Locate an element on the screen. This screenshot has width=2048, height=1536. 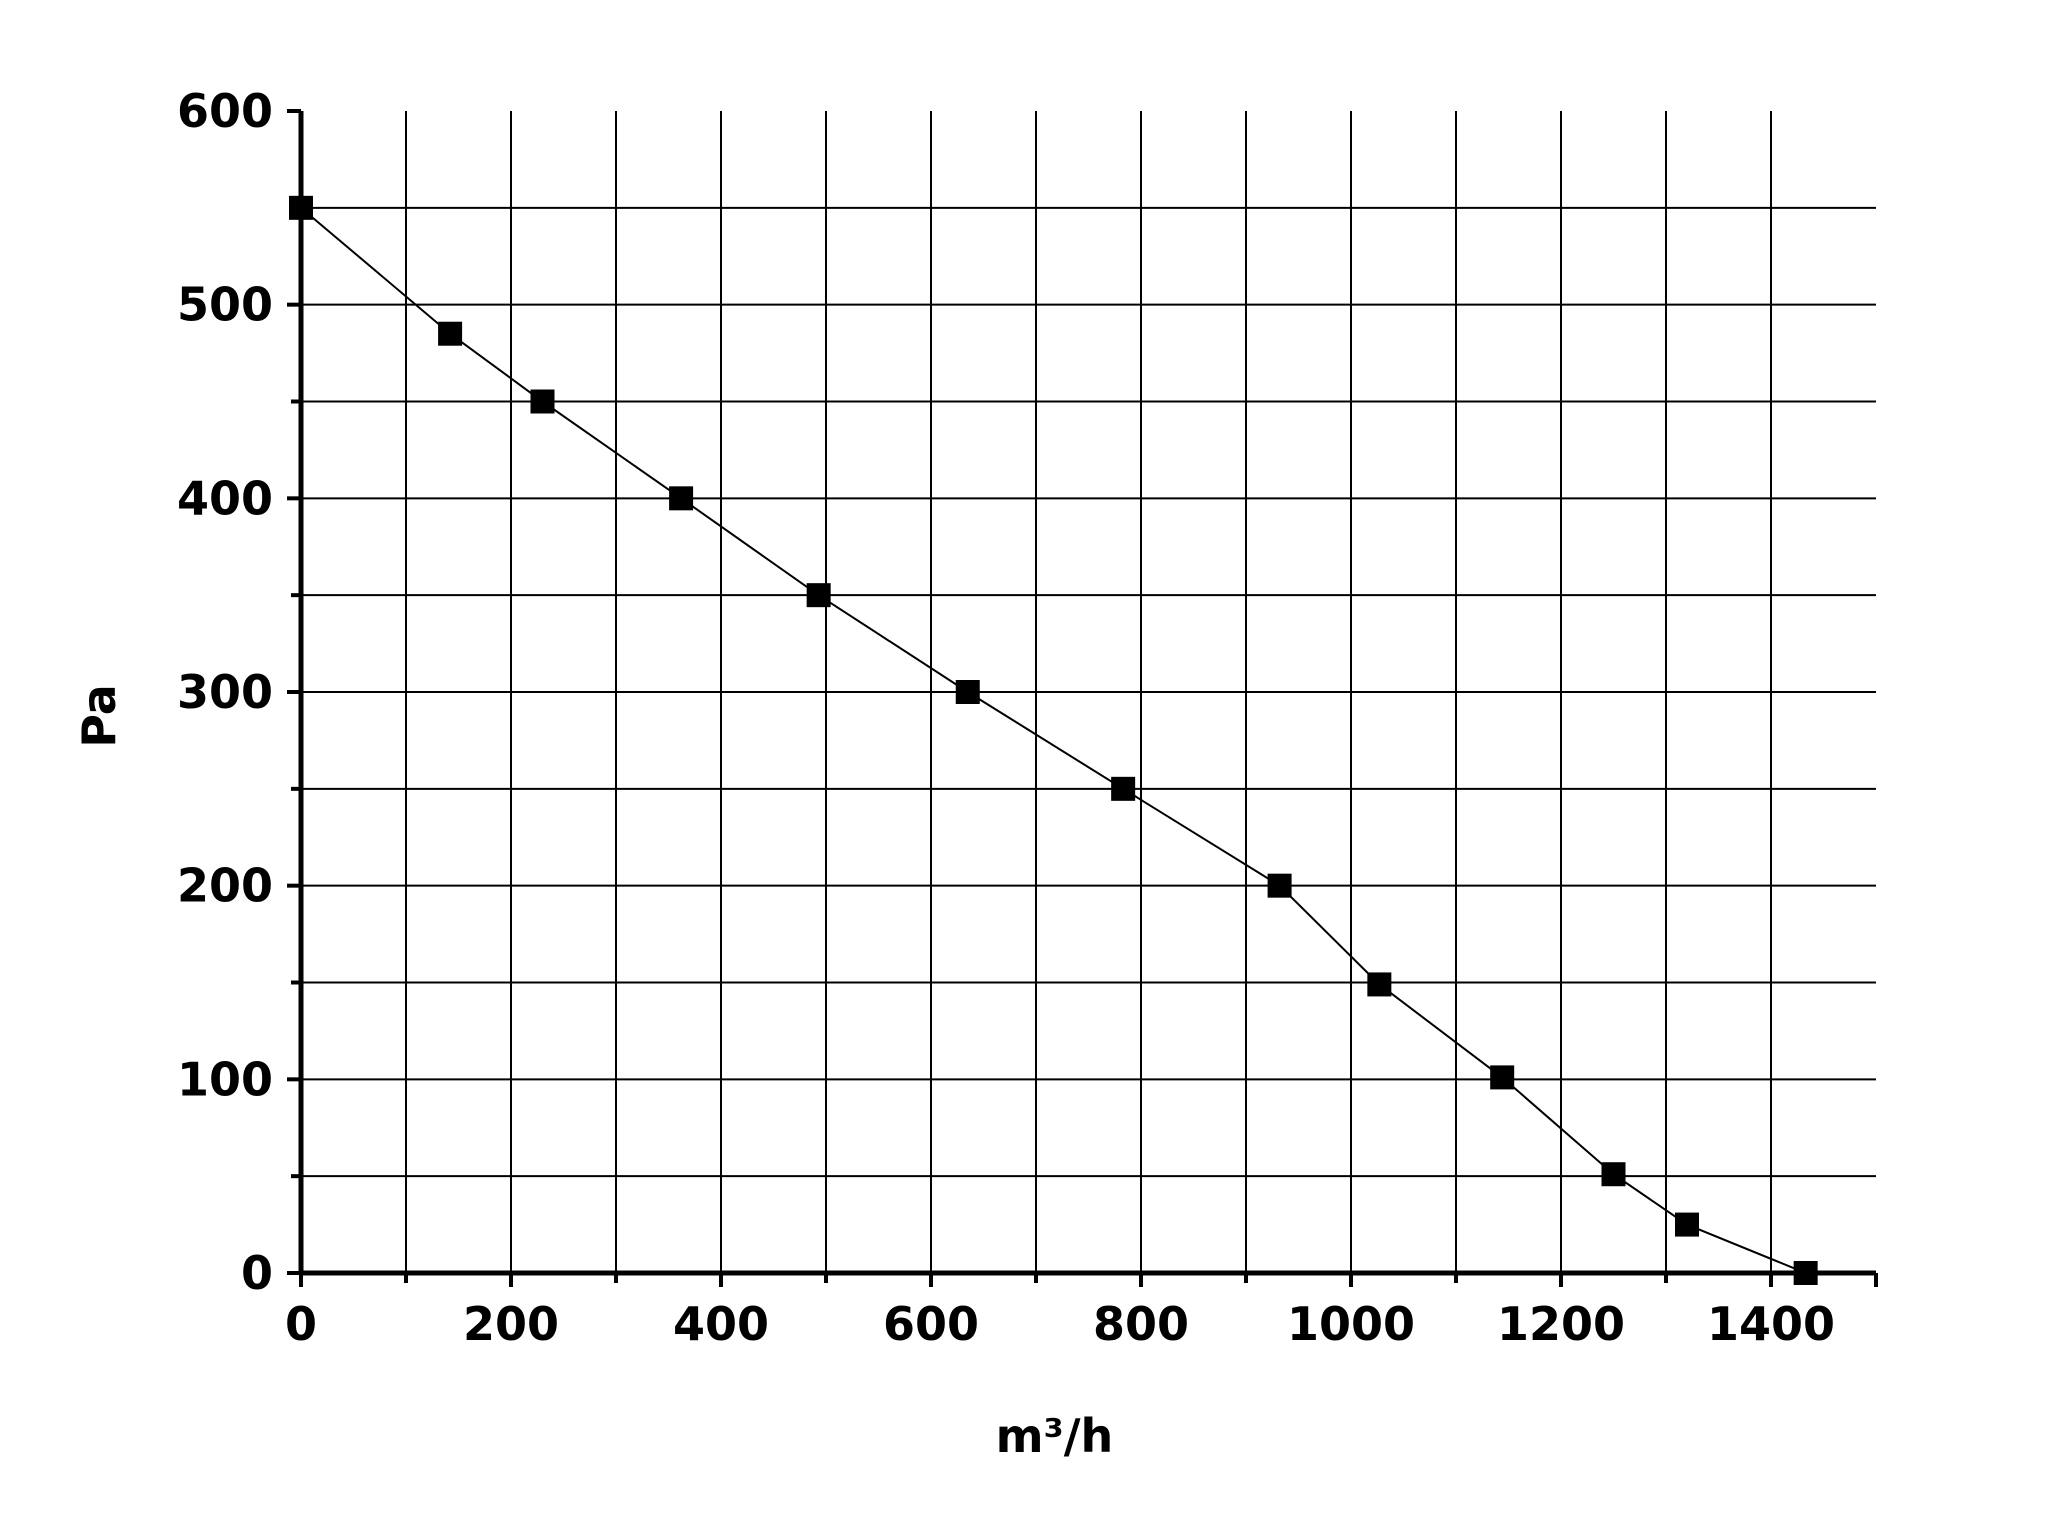
y-tick-label: 600 is located at coordinates (225, 111).